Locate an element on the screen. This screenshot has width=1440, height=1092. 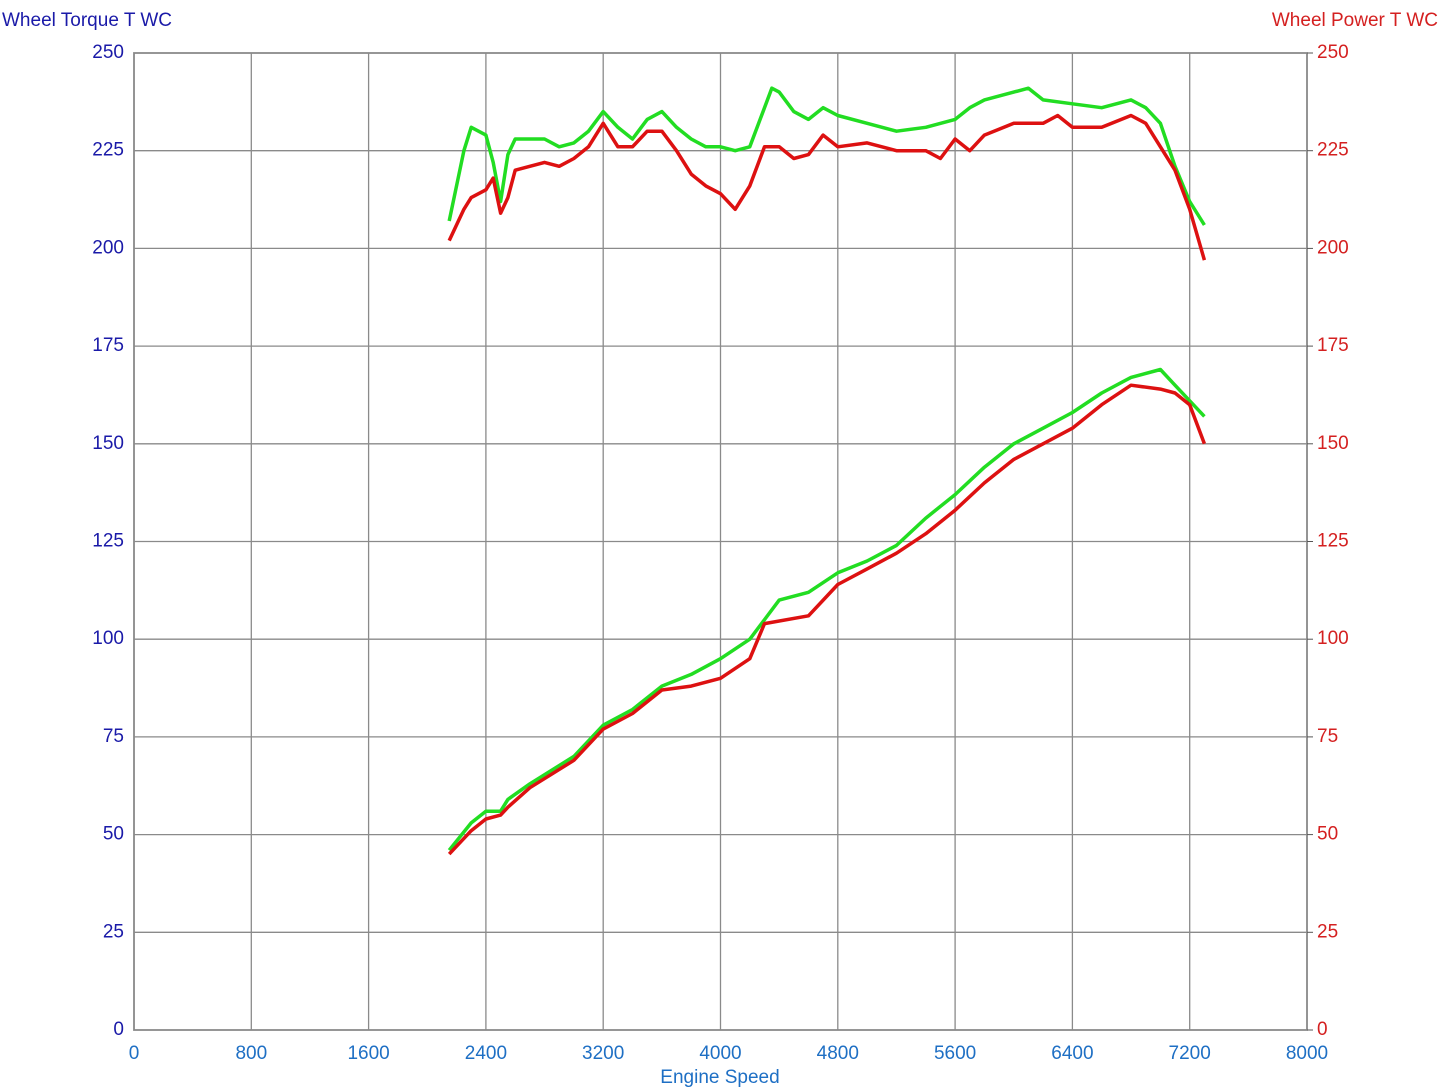
y2-axis-title: Wheel Power T WC is located at coordinates (1355, 20).